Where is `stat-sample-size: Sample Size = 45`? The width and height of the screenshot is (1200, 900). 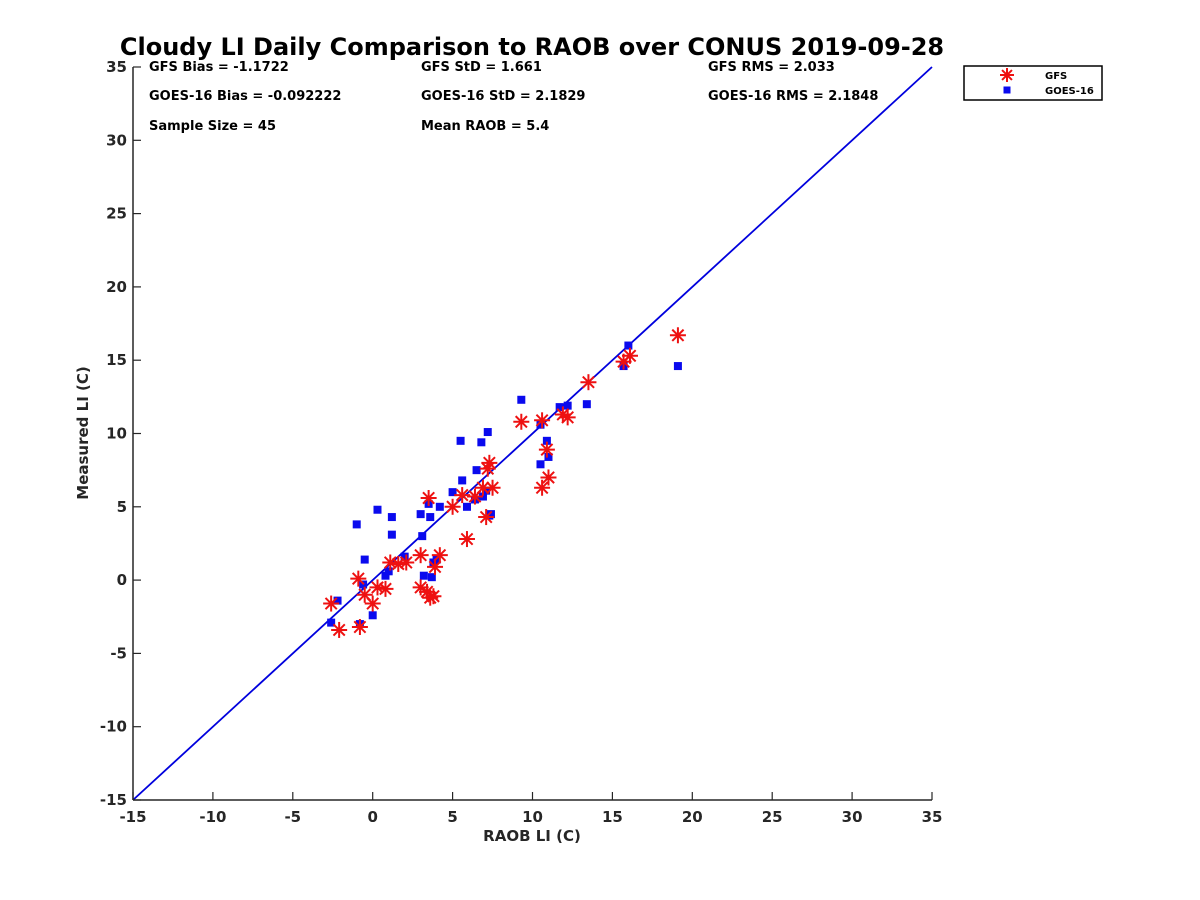
stat-sample-size: Sample Size = 45 is located at coordinates (212, 126).